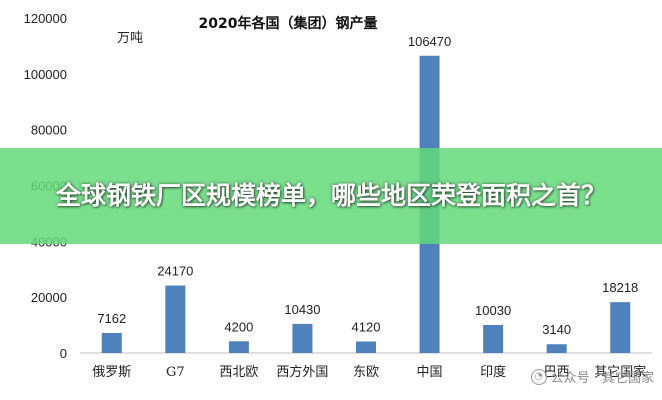 This screenshot has width=662, height=400. What do you see at coordinates (493, 310) in the screenshot?
I see `data-label: 10030` at bounding box center [493, 310].